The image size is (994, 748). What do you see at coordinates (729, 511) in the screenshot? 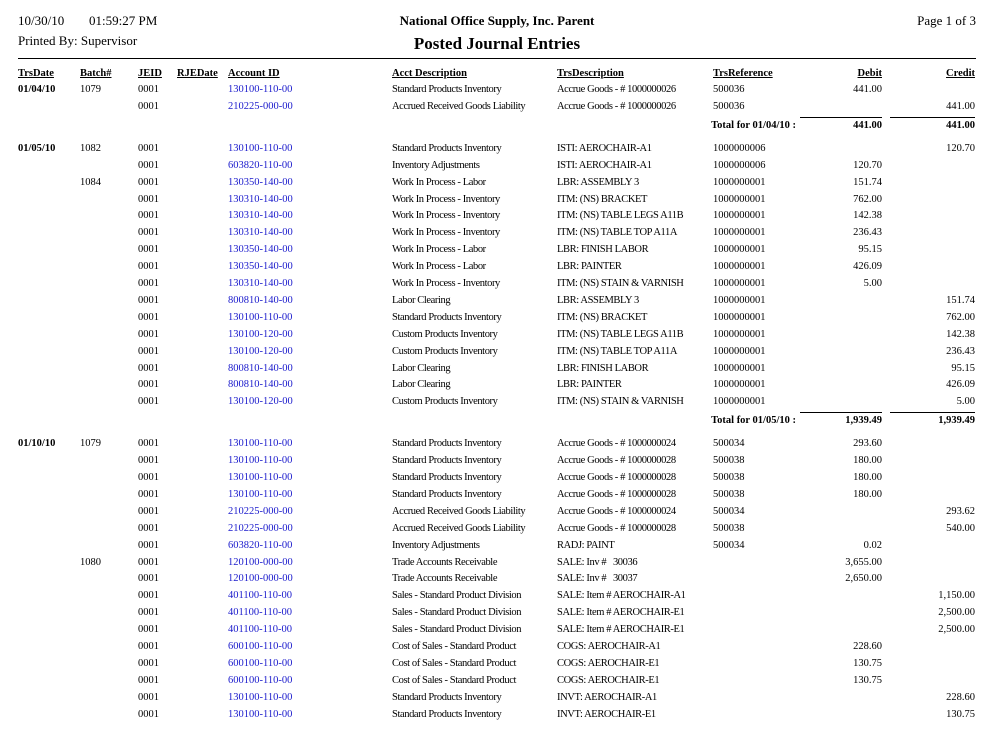
I see `ref-cell: 500034` at bounding box center [729, 511].